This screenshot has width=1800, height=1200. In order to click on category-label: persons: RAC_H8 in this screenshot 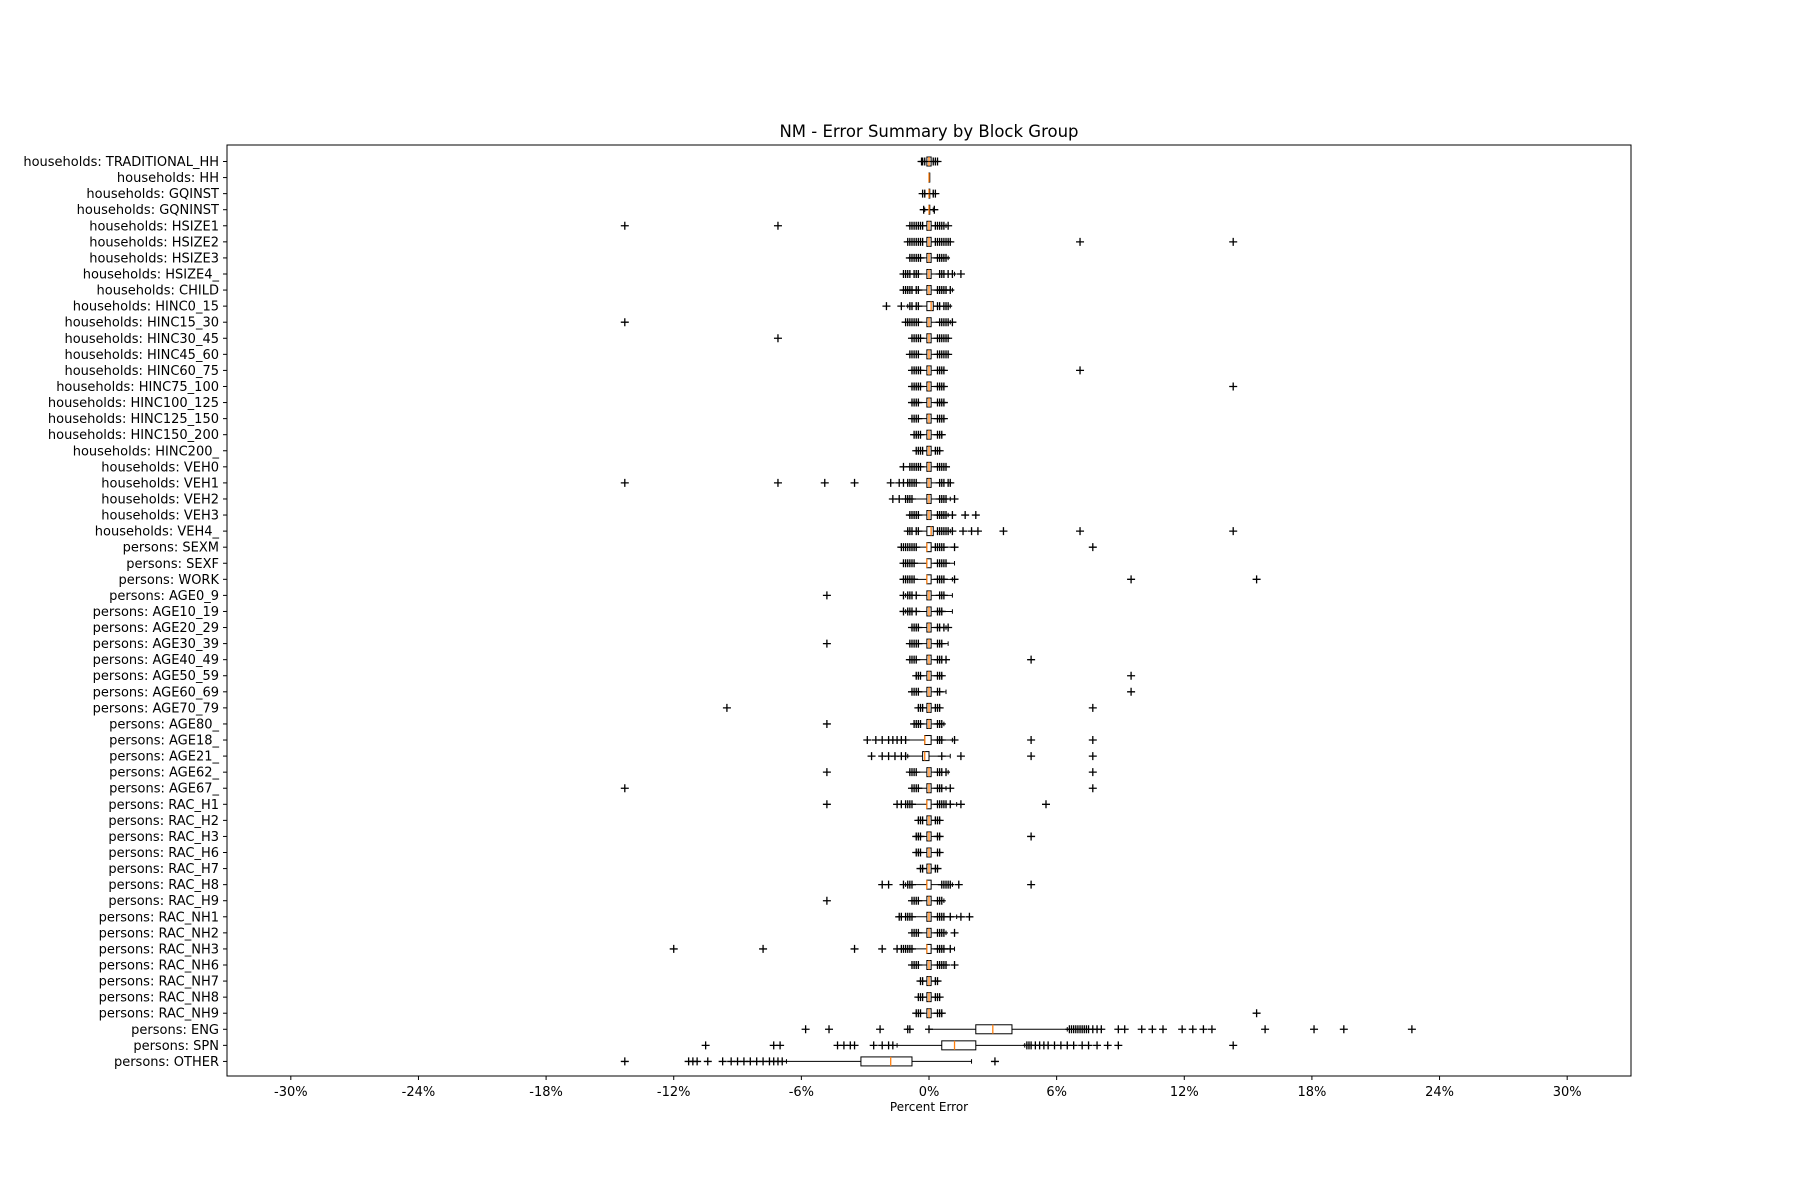, I will do `click(163, 885)`.